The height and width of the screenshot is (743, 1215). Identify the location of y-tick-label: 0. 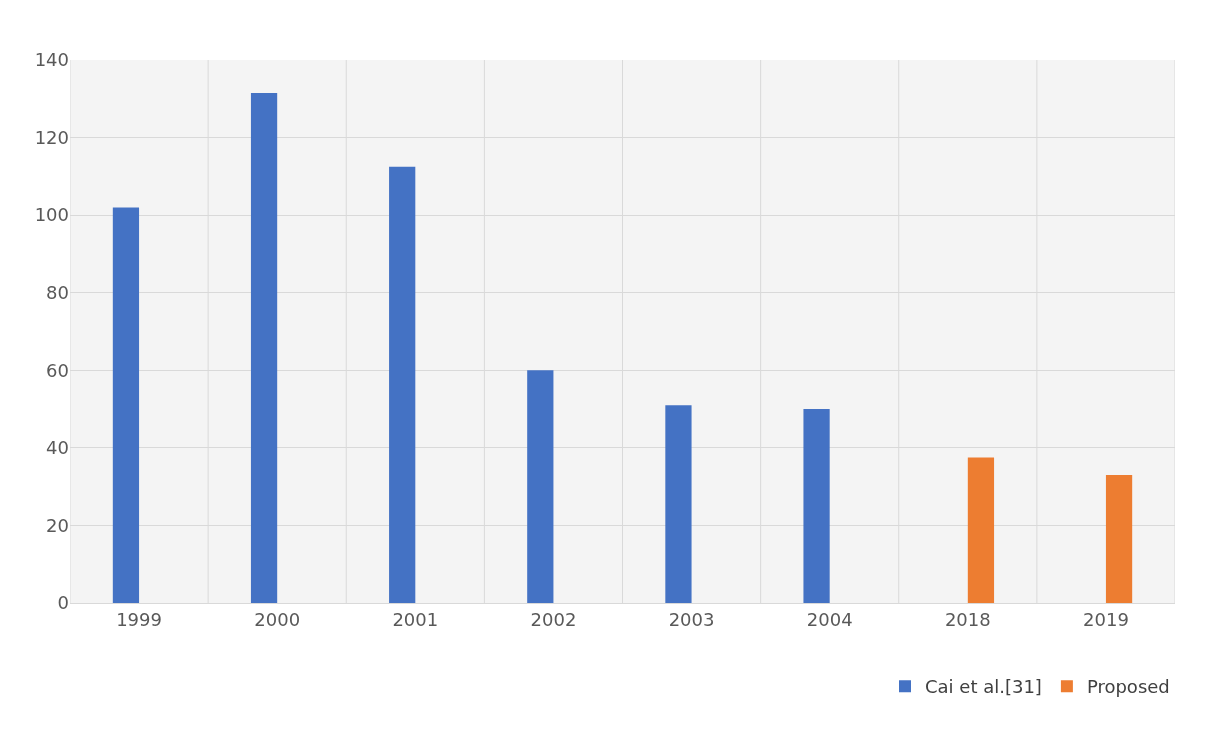
(63, 603).